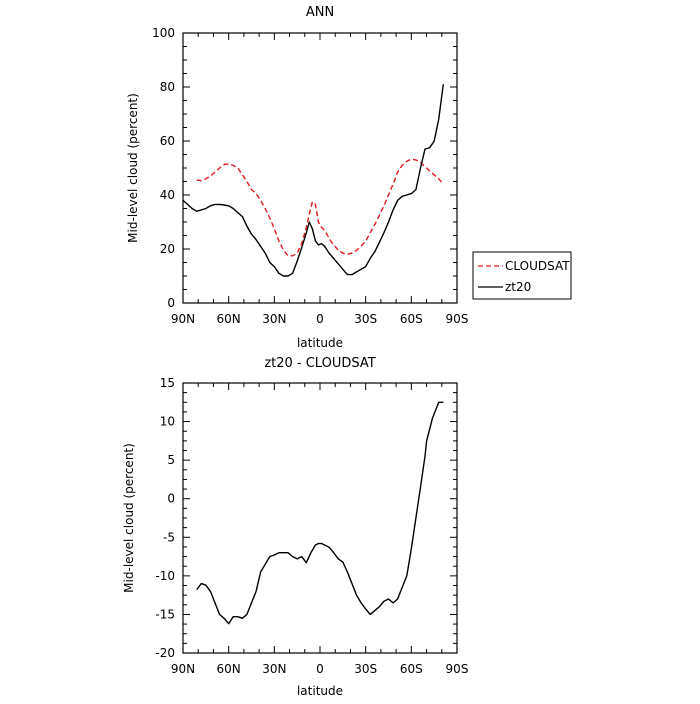 Image resolution: width=700 pixels, height=704 pixels. What do you see at coordinates (167, 141) in the screenshot?
I see `top-panel-y-tick-label: 60` at bounding box center [167, 141].